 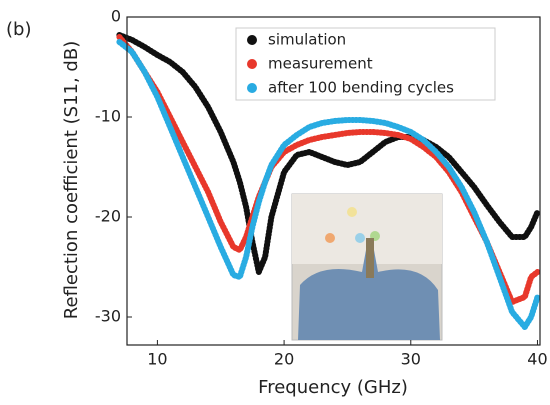 I want to click on panel-label: (b), so click(x=18, y=29).